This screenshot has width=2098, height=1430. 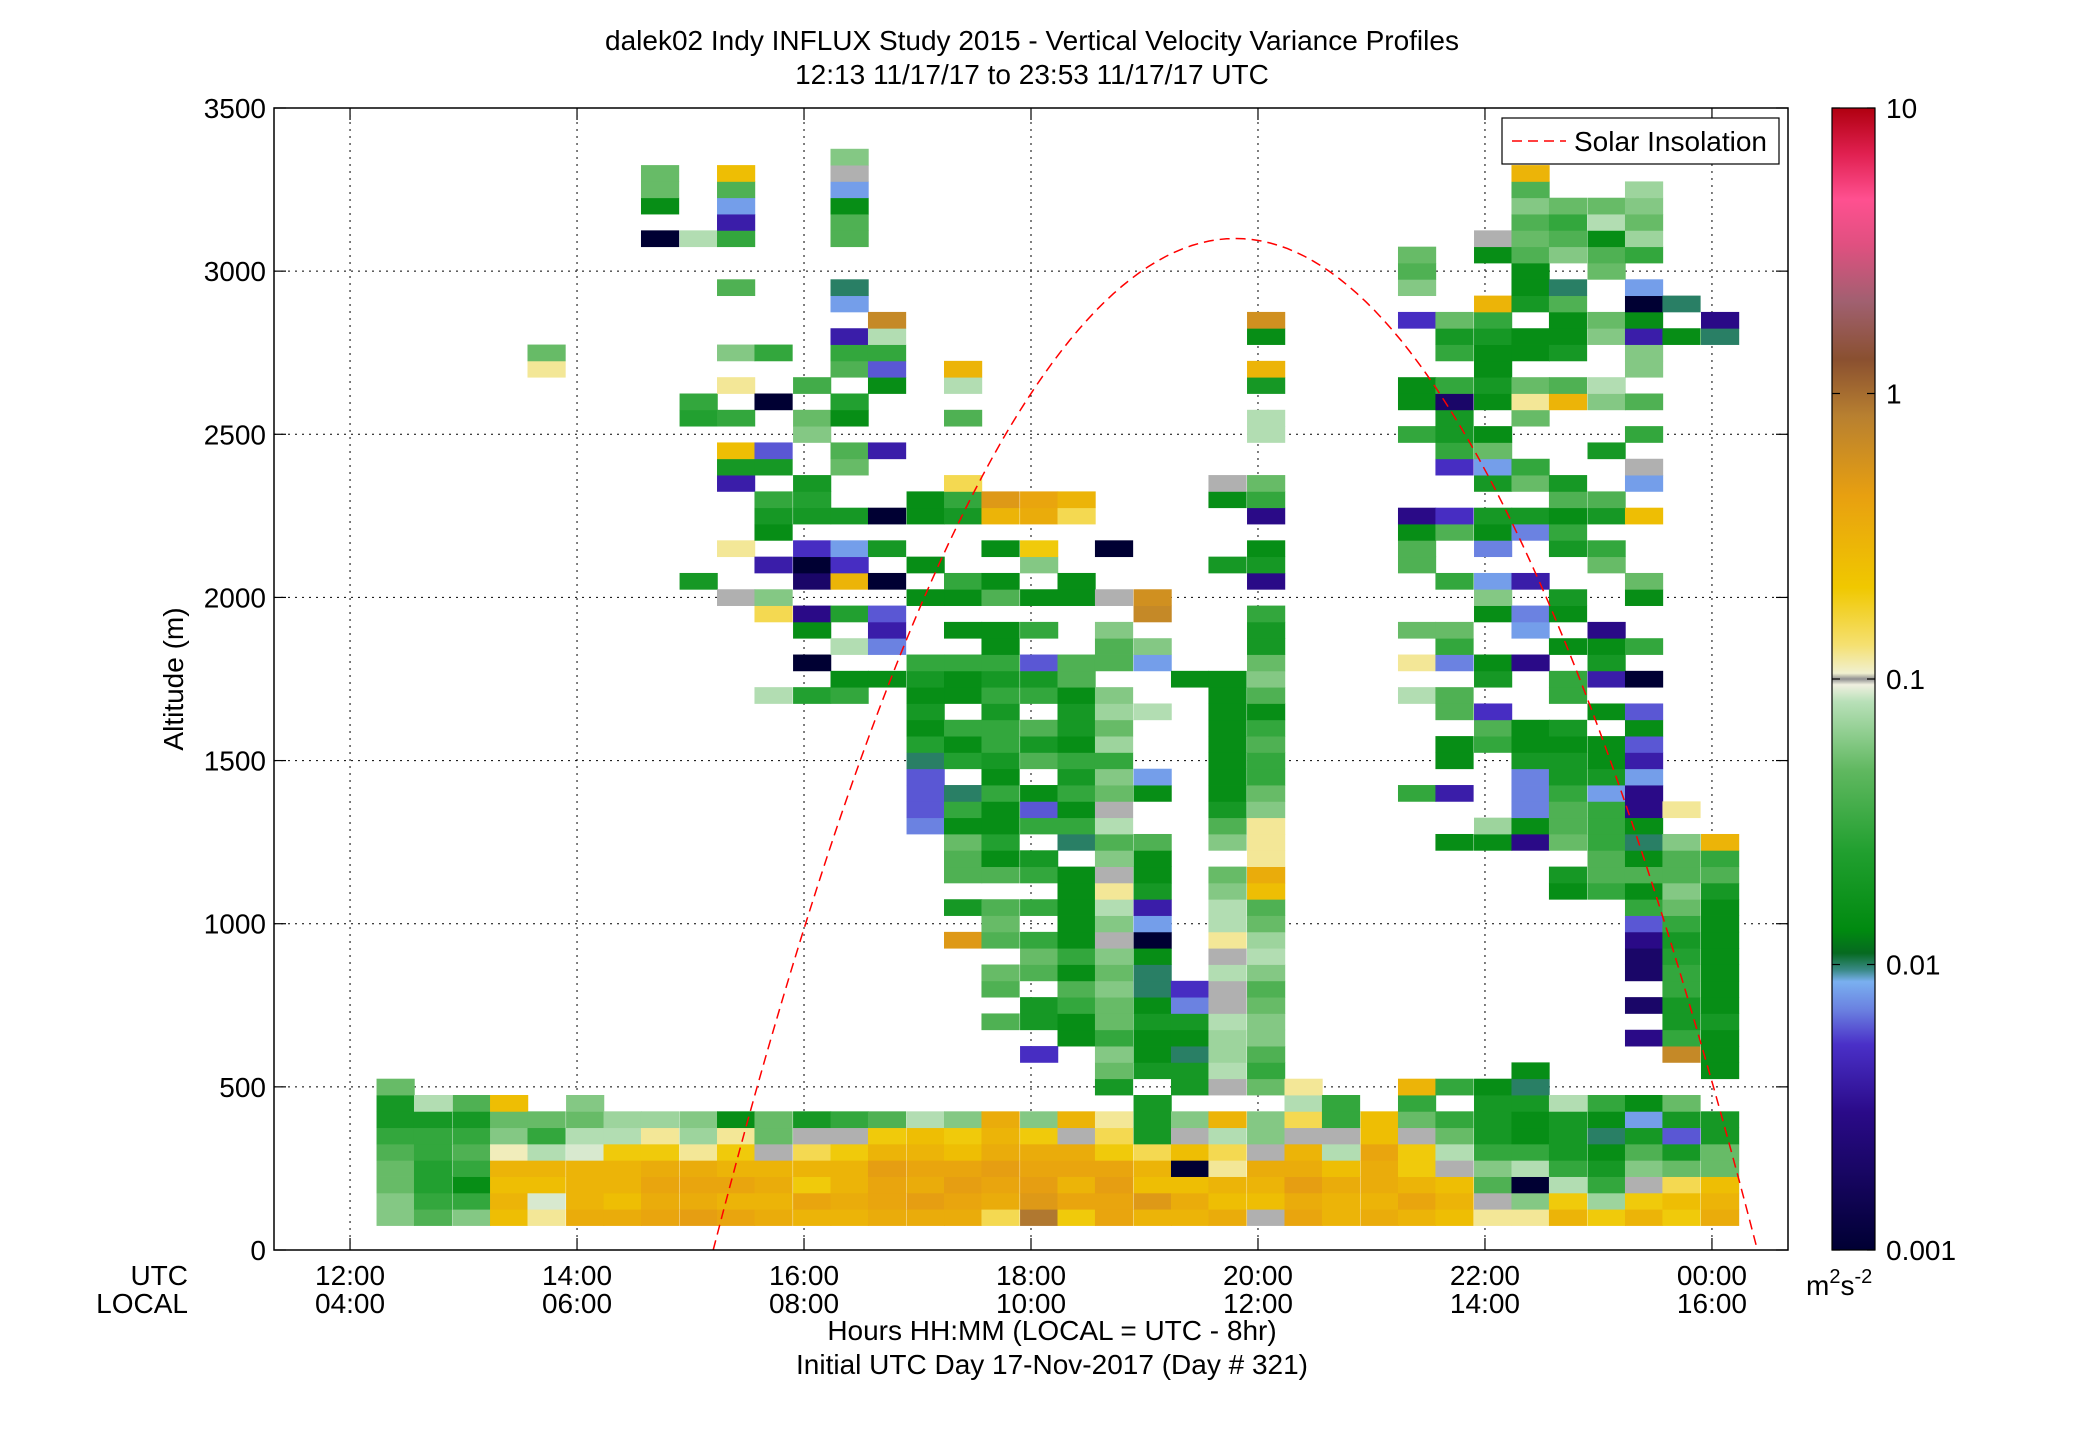 What do you see at coordinates (1894, 394) in the screenshot?
I see `colorbar-tick-label-3: 1` at bounding box center [1894, 394].